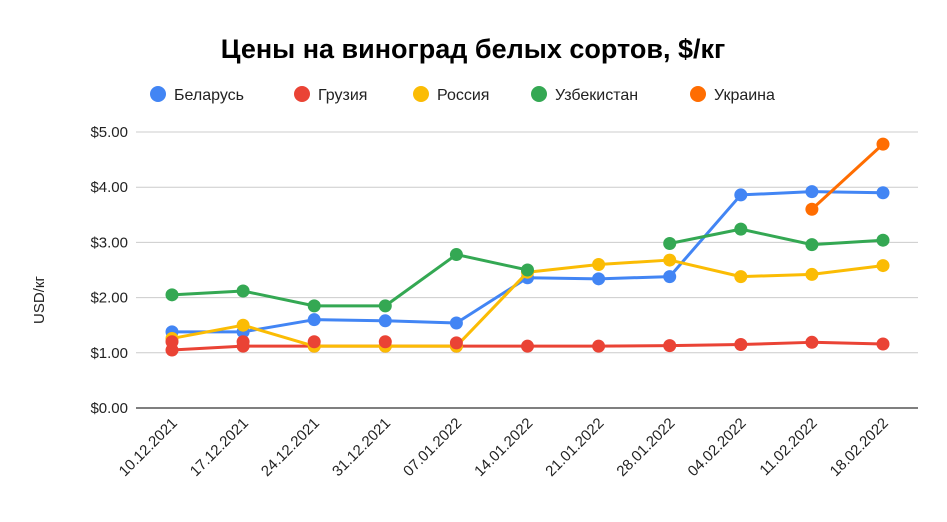 The image size is (947, 522). What do you see at coordinates (342, 95) in the screenshot?
I see `legend-label: Грузия` at bounding box center [342, 95].